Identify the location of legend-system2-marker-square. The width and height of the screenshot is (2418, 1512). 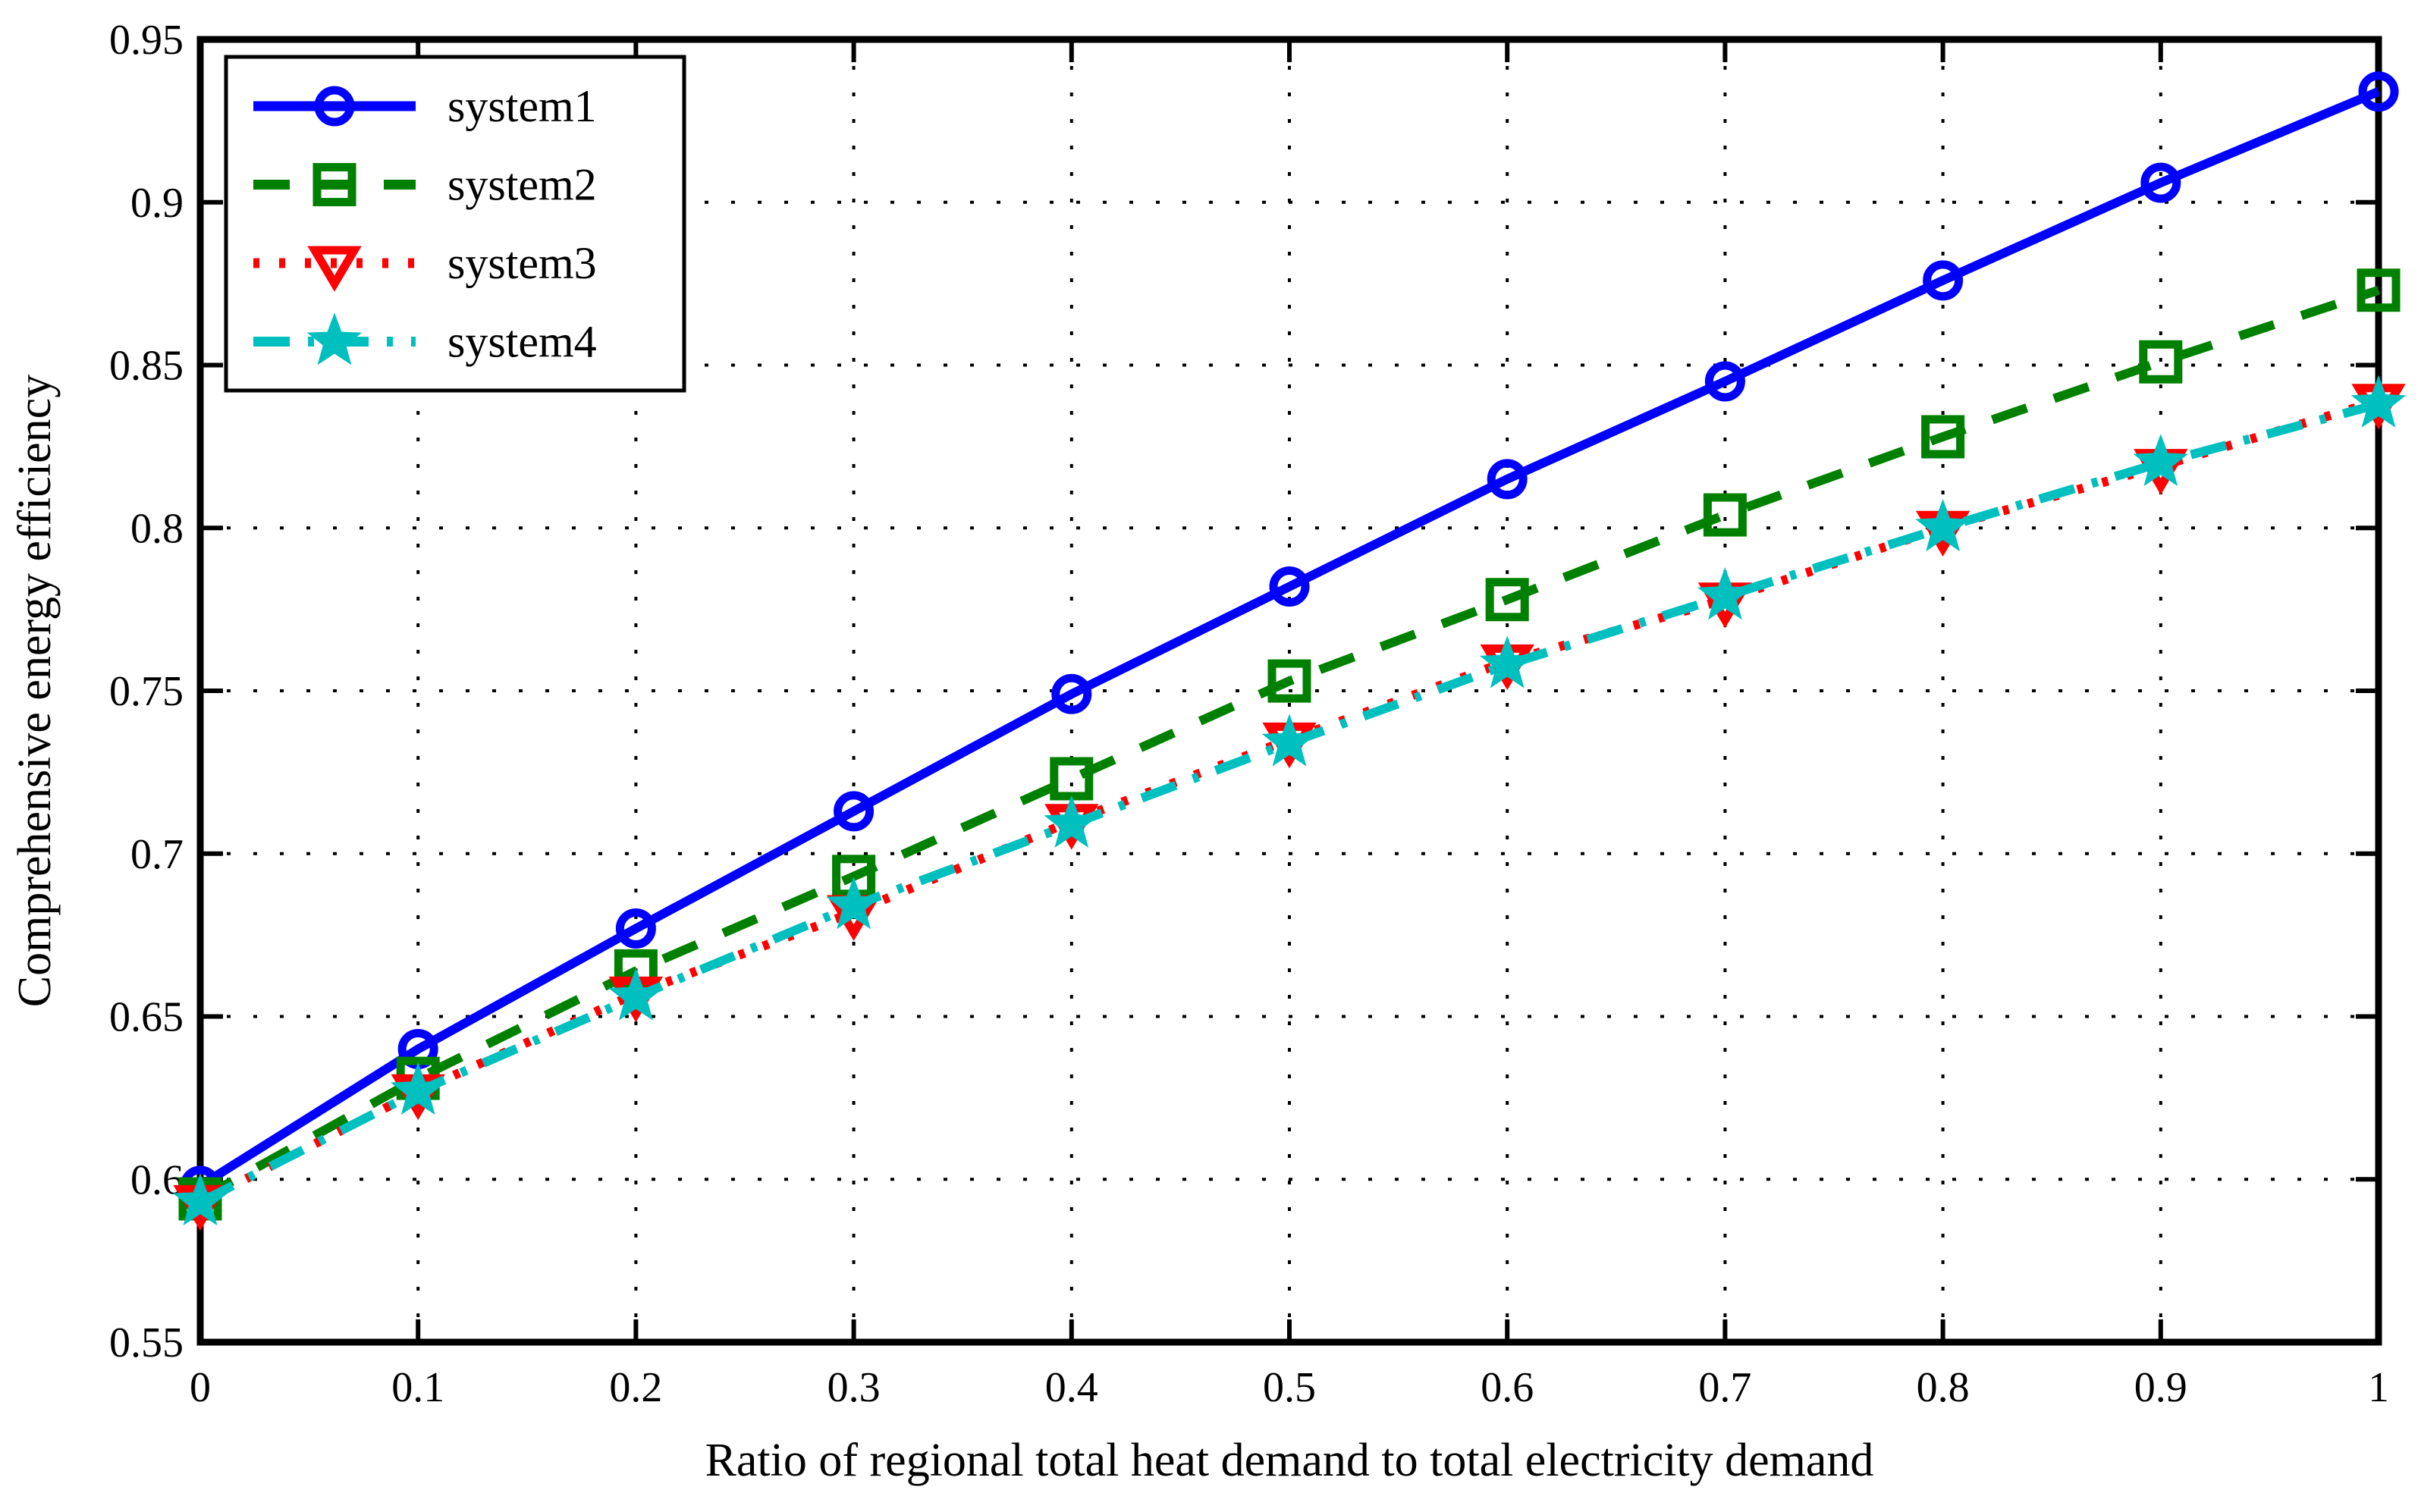
(334, 184).